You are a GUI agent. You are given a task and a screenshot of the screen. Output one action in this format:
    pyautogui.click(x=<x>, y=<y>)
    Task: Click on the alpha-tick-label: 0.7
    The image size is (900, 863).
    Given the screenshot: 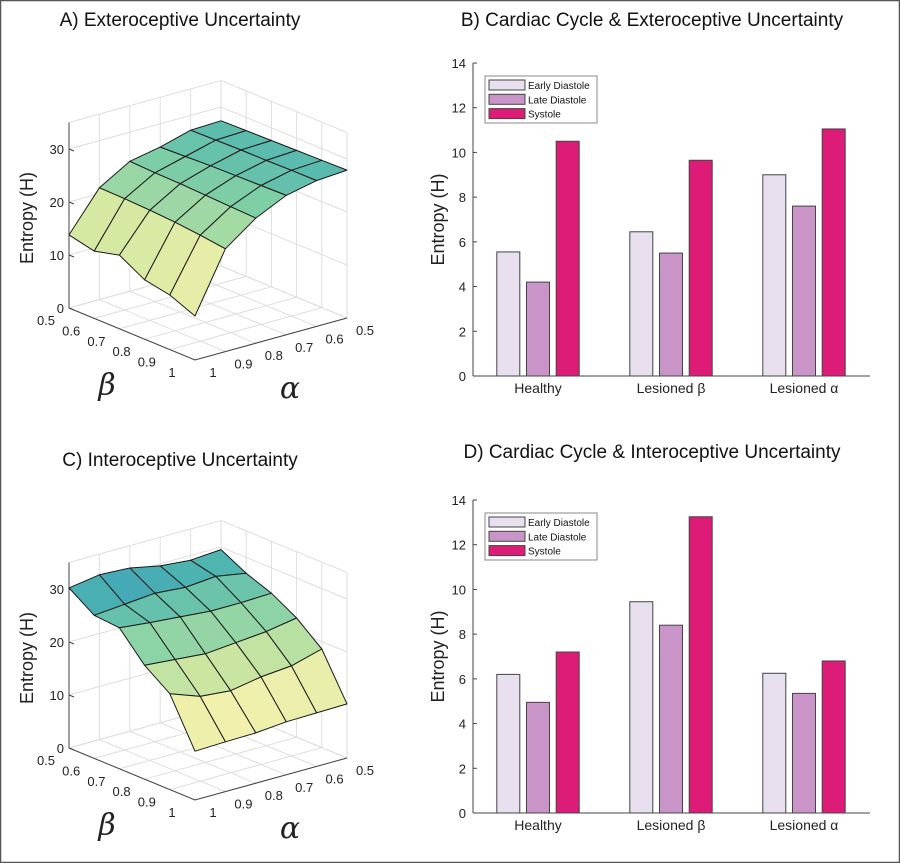 What is the action you would take?
    pyautogui.click(x=304, y=347)
    